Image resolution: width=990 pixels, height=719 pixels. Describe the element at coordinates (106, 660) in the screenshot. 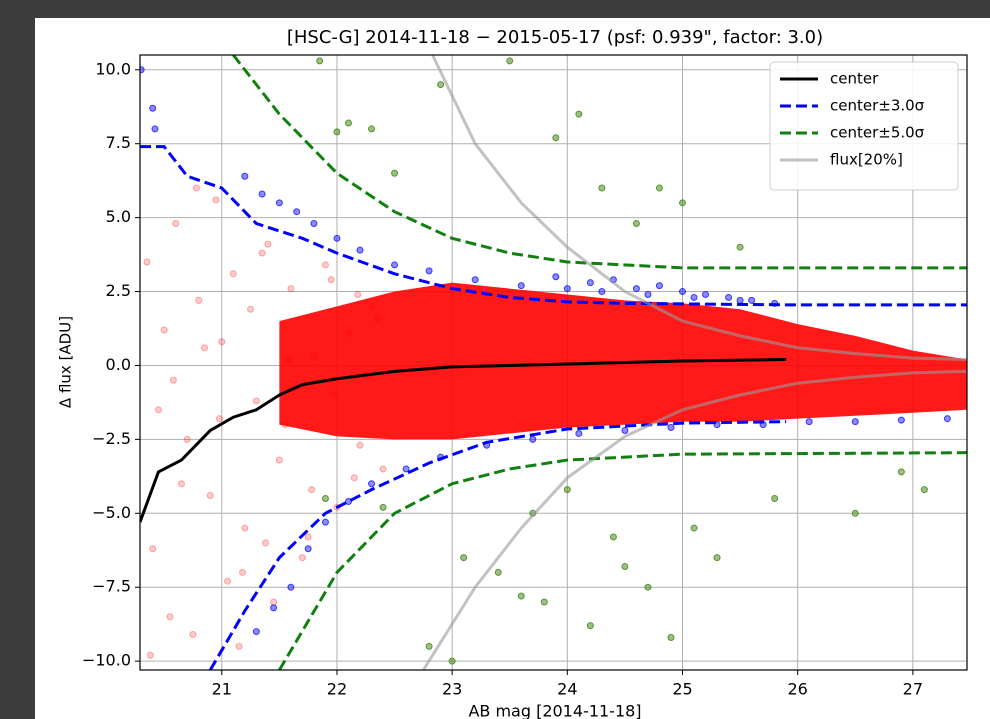

I see `y-tick-label: −10.0` at that location.